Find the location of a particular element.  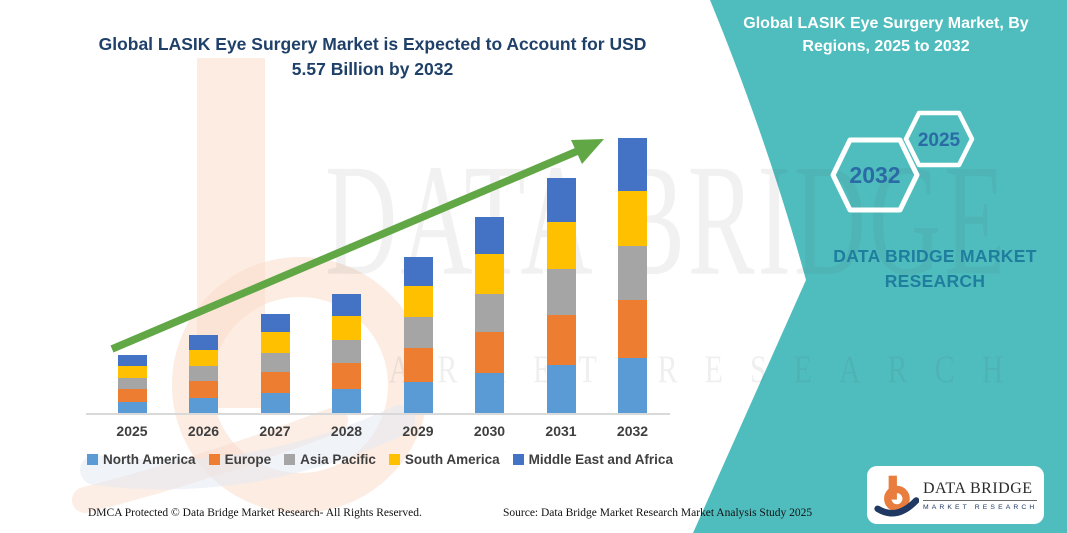

bar-segment-asia-pacific-2032 is located at coordinates (632, 273).